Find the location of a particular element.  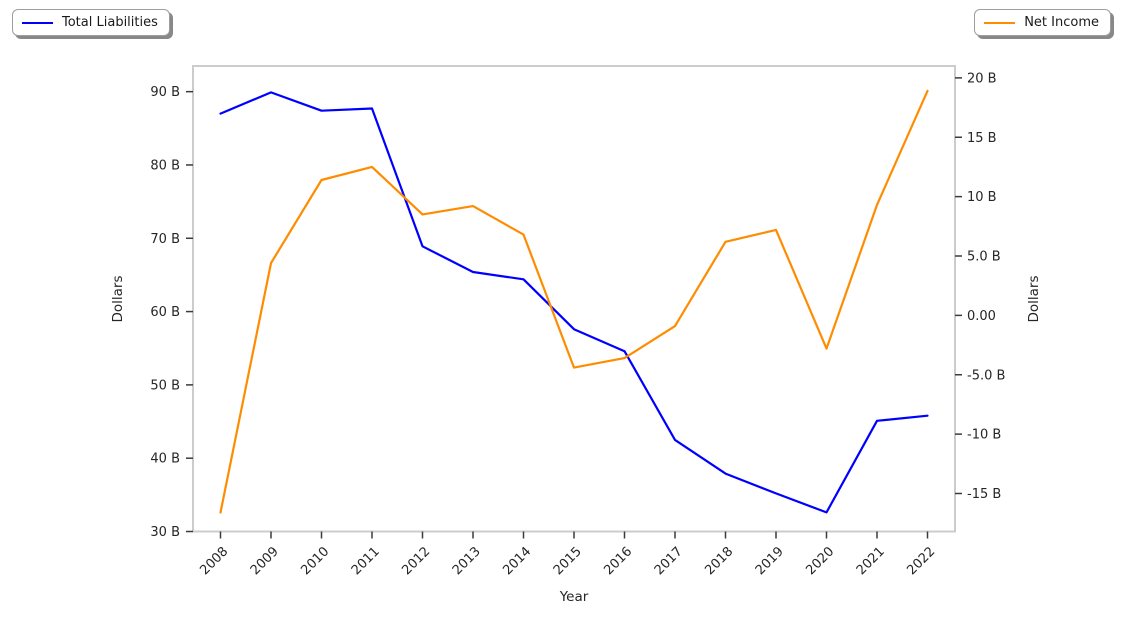

x-tick-label: 2011 is located at coordinates (366, 561).